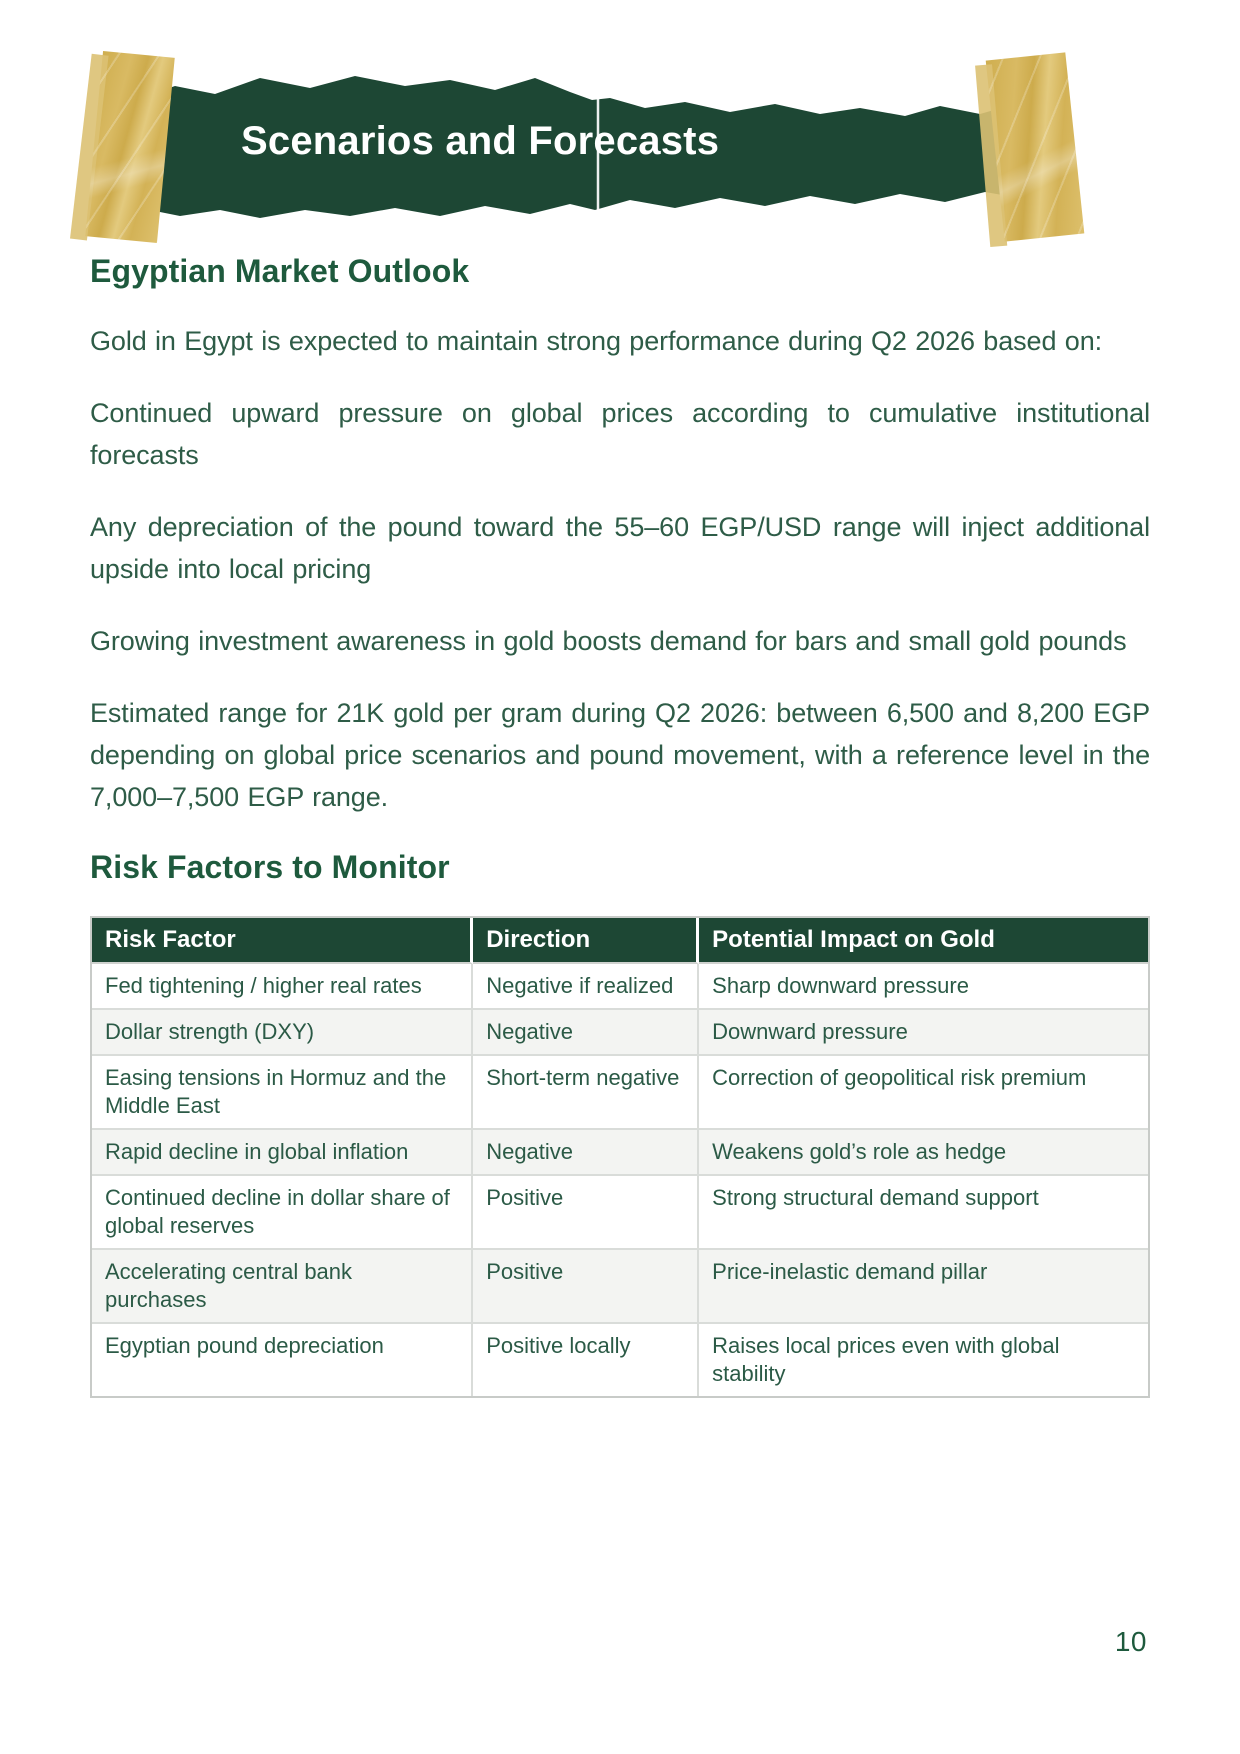  Describe the element at coordinates (270, 867) in the screenshot. I see `risks-heading: Risk Factors to Monitor` at that location.